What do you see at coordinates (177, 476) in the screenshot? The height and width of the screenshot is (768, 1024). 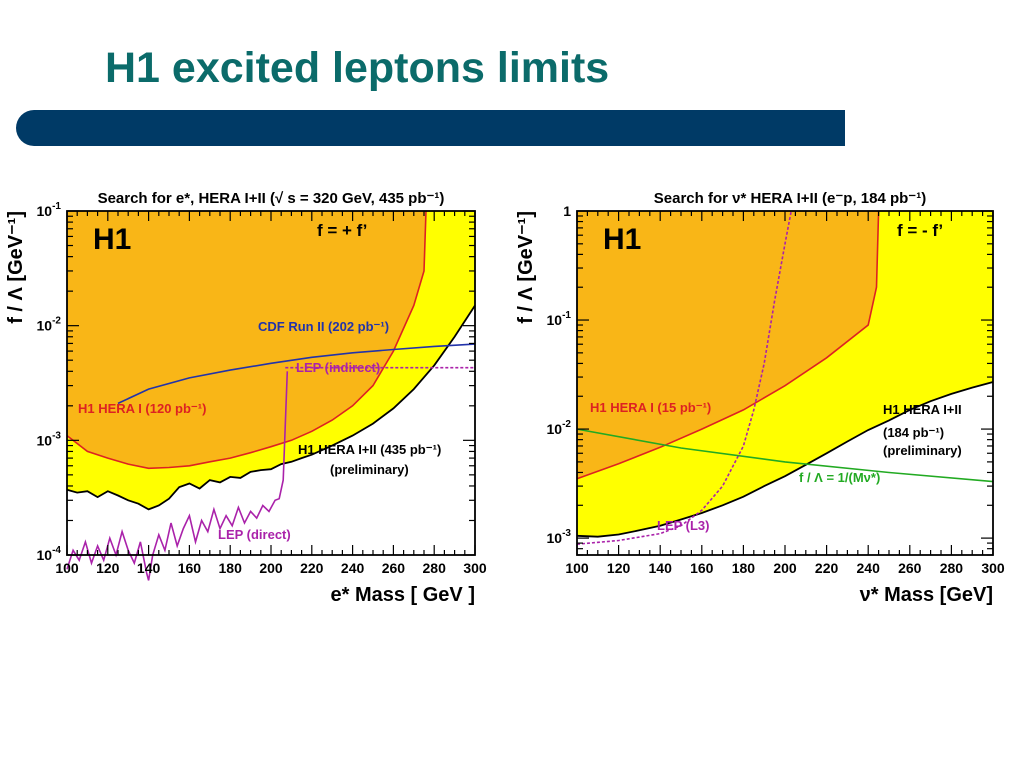 I see `series-line-lep-direct-` at bounding box center [177, 476].